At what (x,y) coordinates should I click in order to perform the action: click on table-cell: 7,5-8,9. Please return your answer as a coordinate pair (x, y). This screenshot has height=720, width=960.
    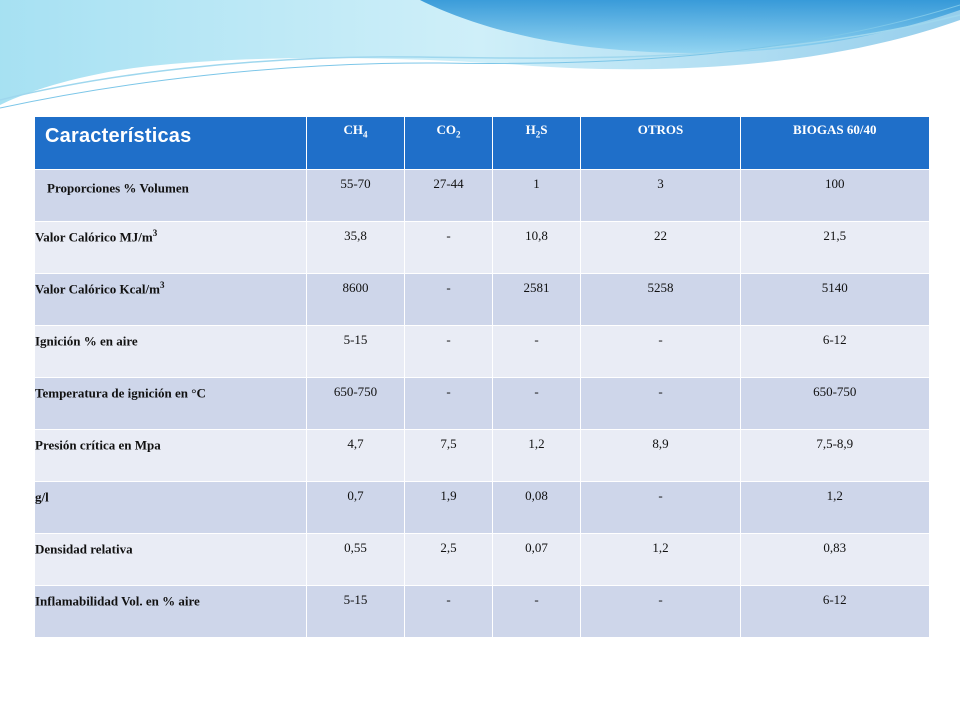
    Looking at the image, I should click on (834, 455).